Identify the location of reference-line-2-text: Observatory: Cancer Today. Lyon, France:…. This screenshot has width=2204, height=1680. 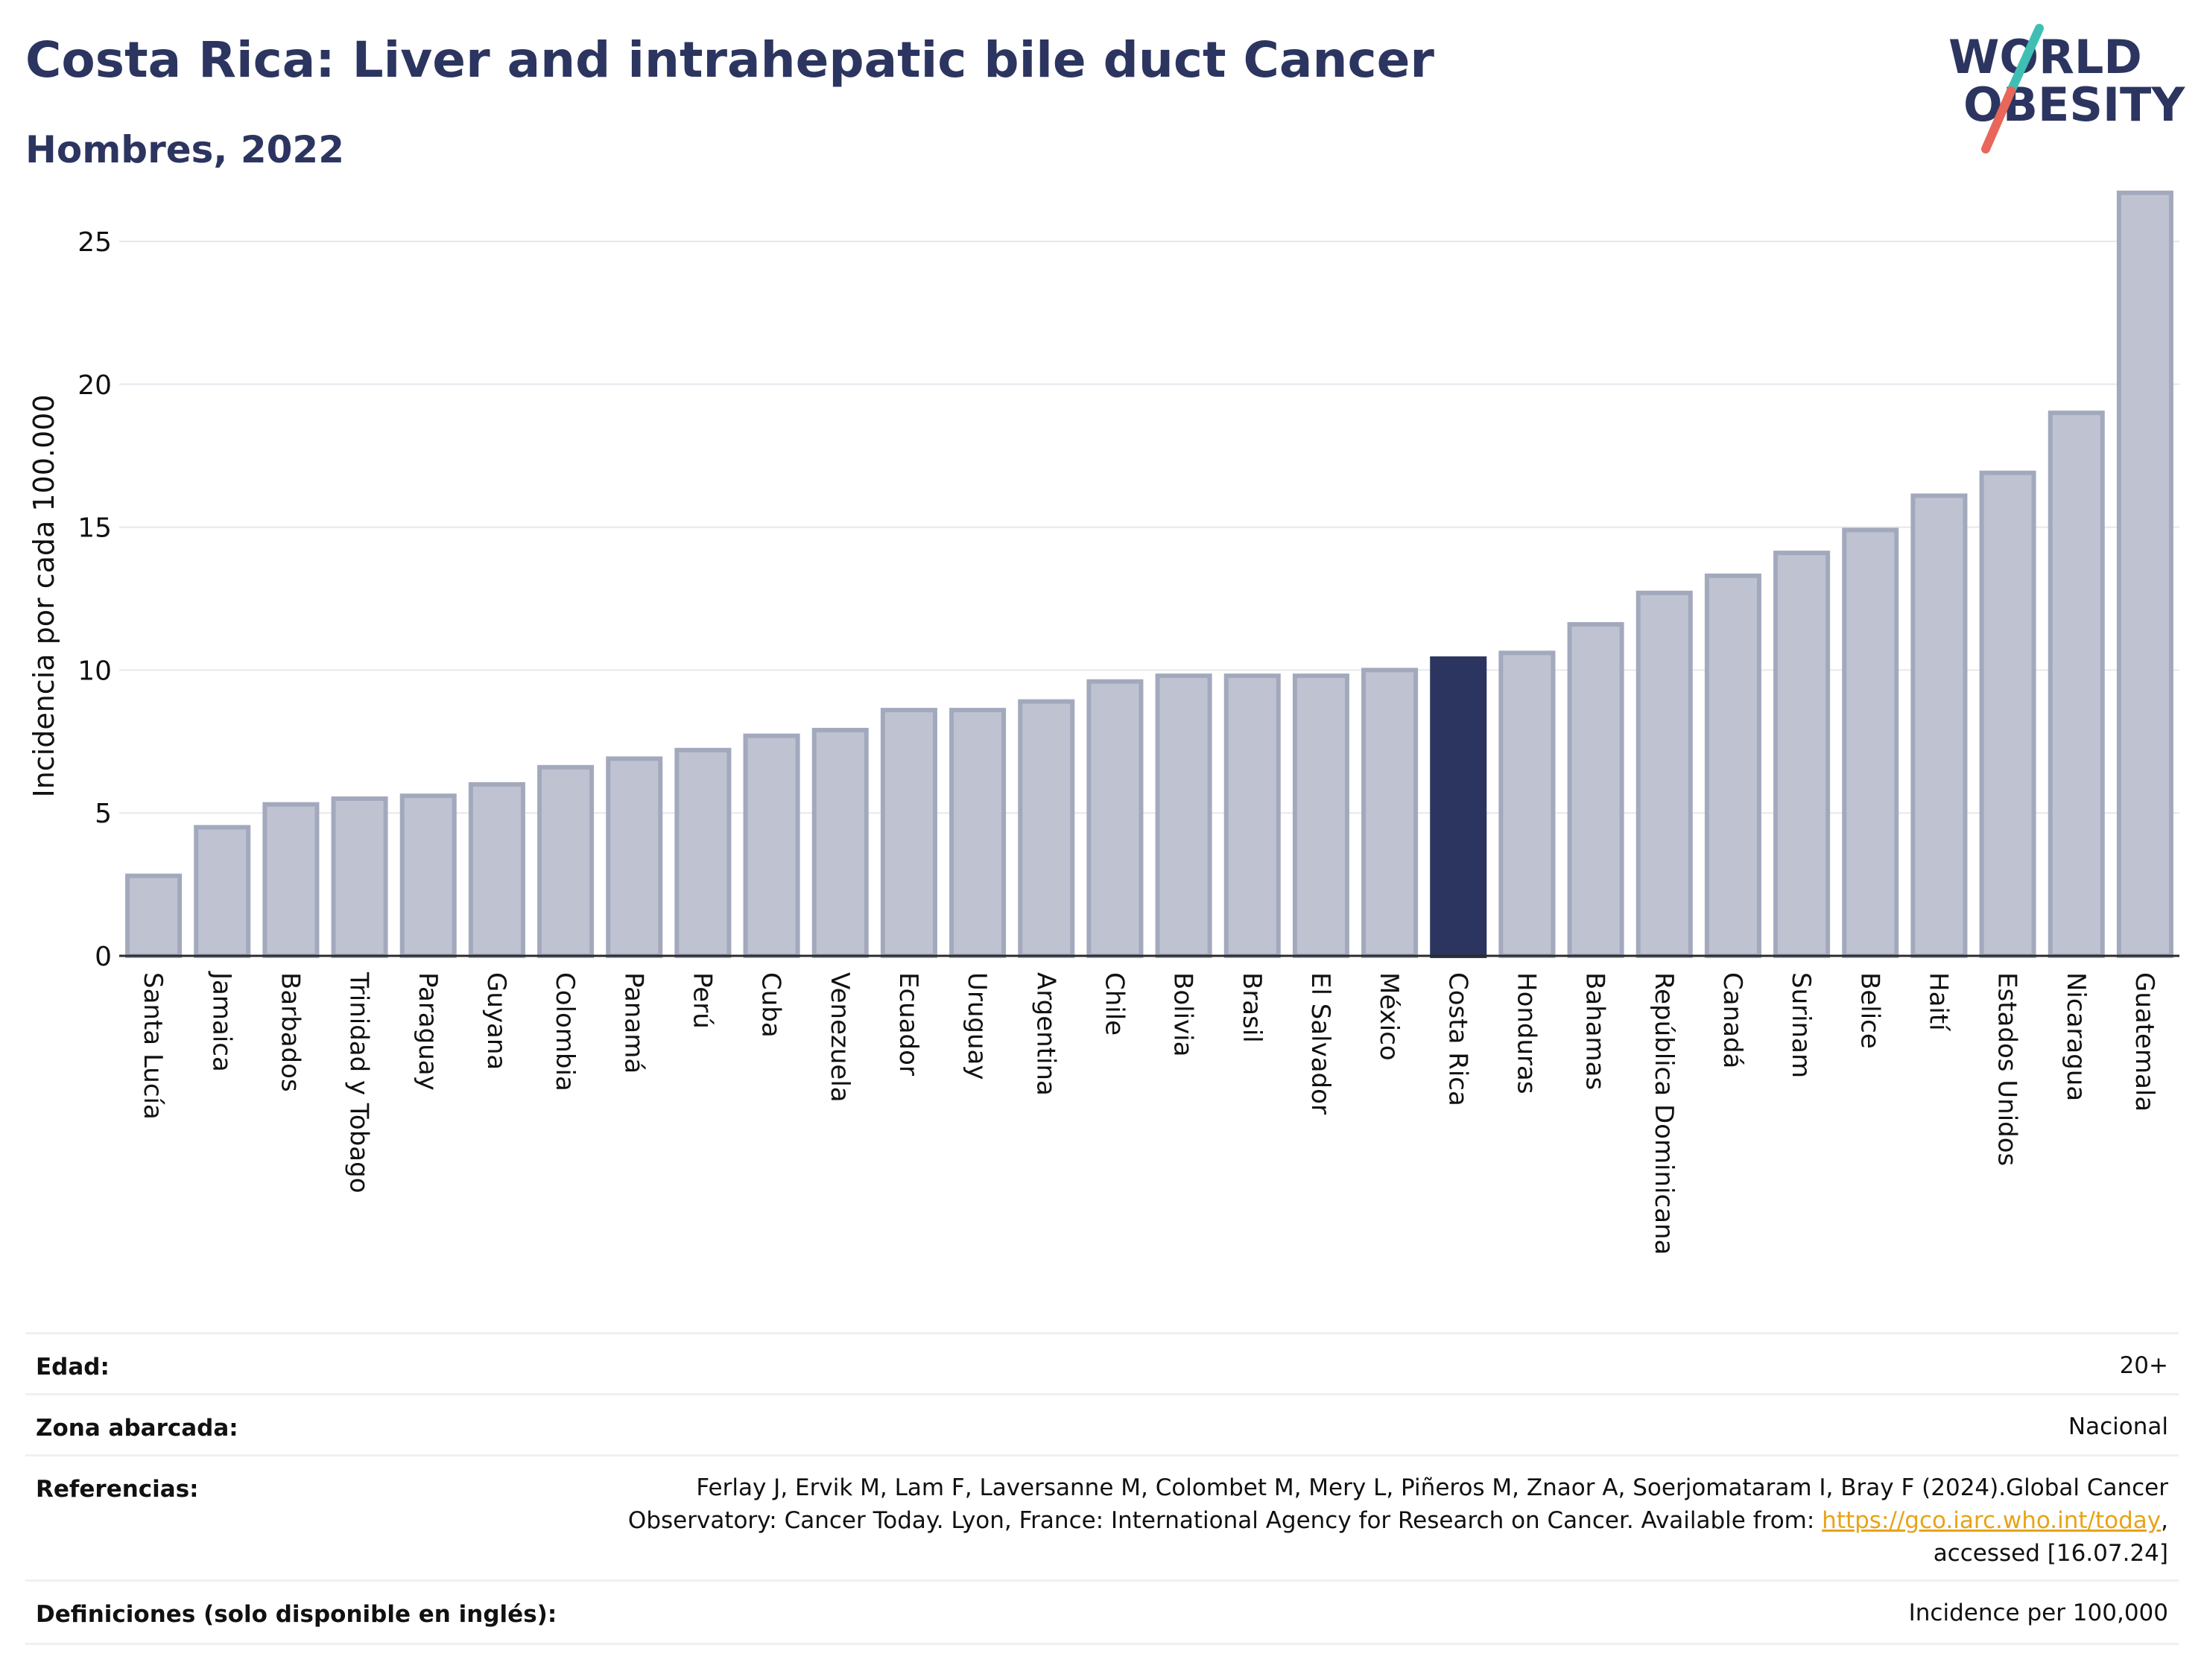
(1225, 1520).